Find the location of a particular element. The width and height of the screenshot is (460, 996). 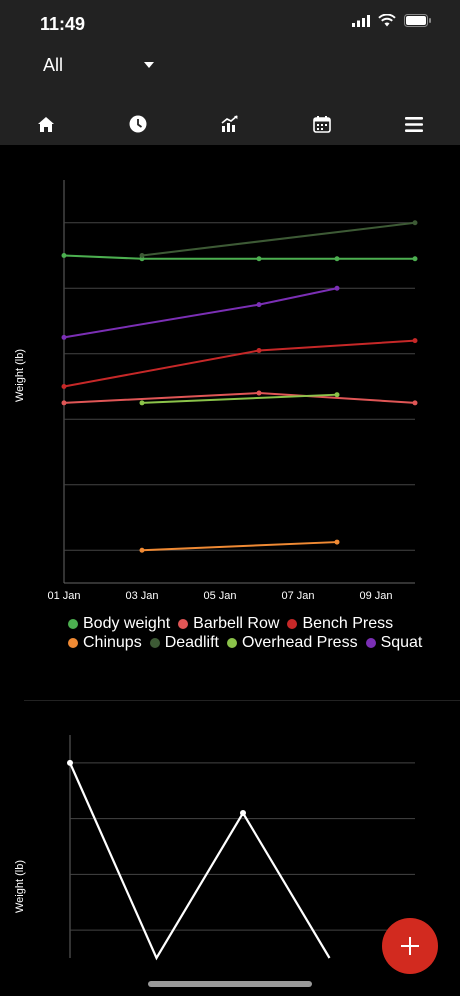

x-tick-label: 07 Jan is located at coordinates (297, 596).